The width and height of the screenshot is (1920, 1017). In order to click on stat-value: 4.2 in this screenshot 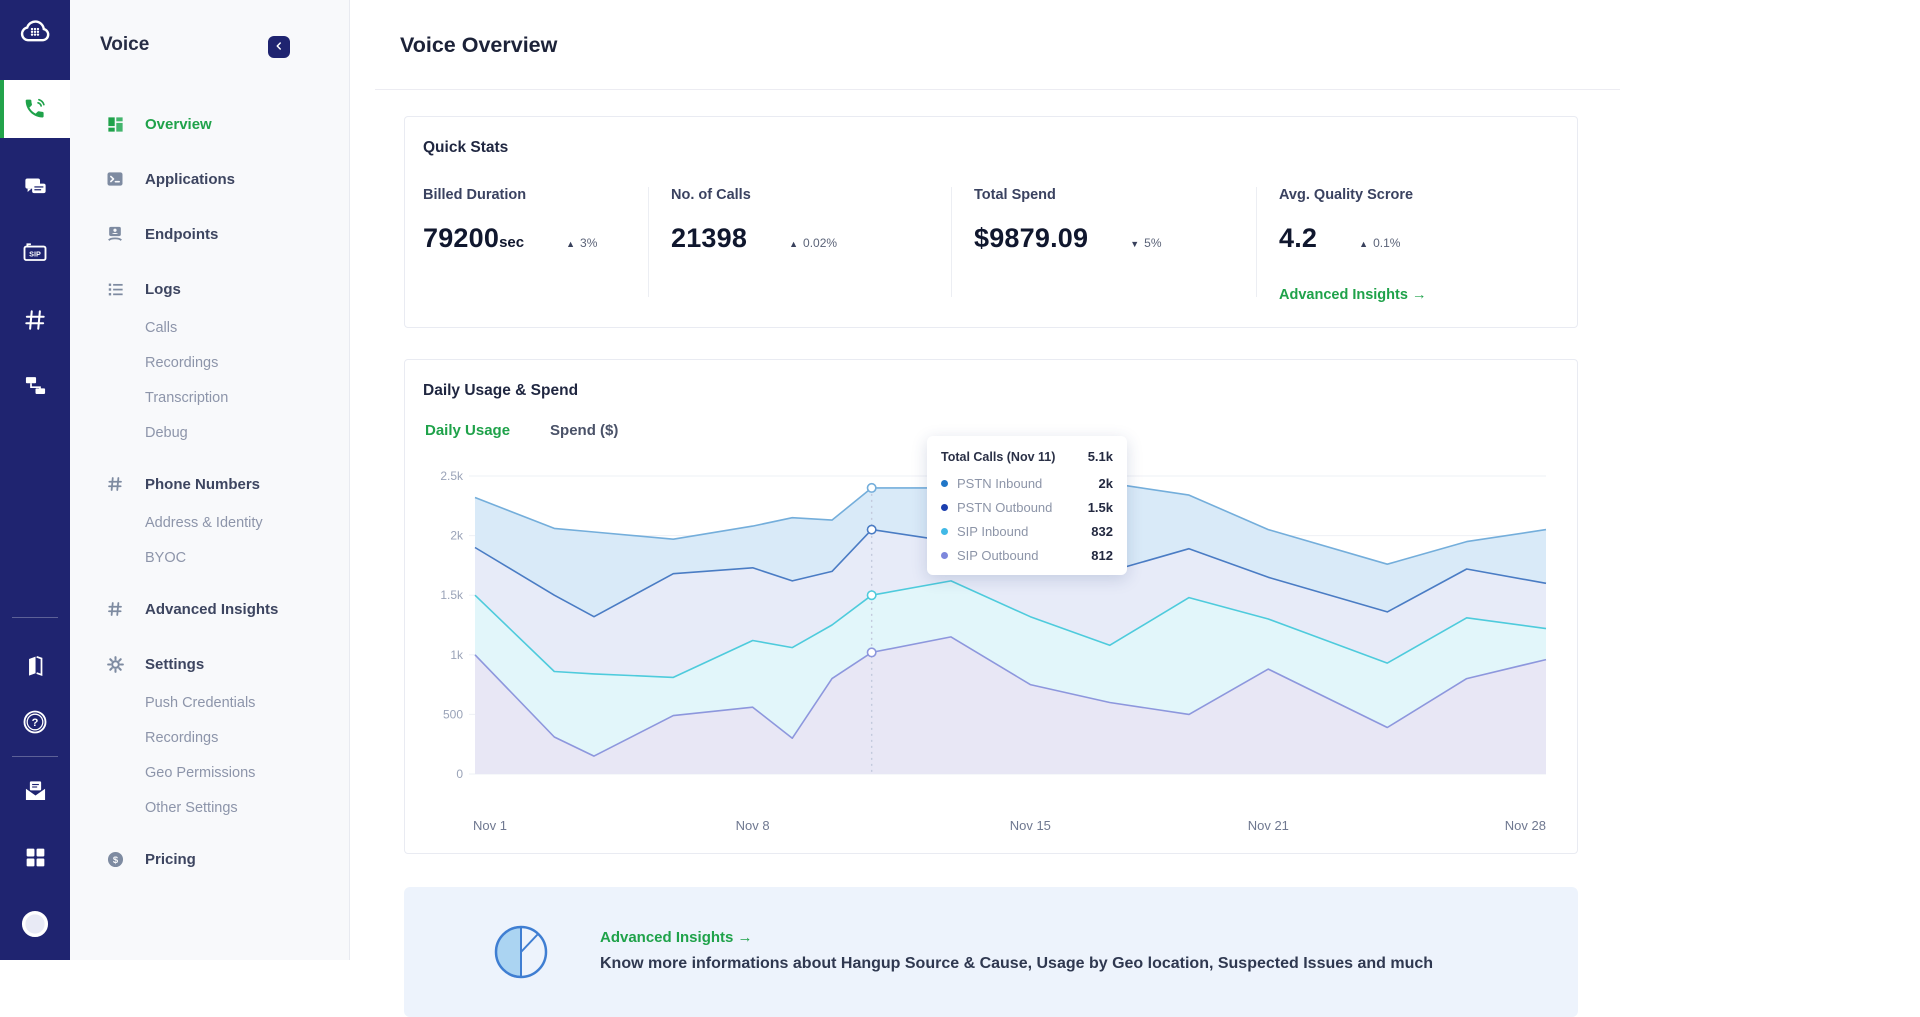, I will do `click(1298, 238)`.